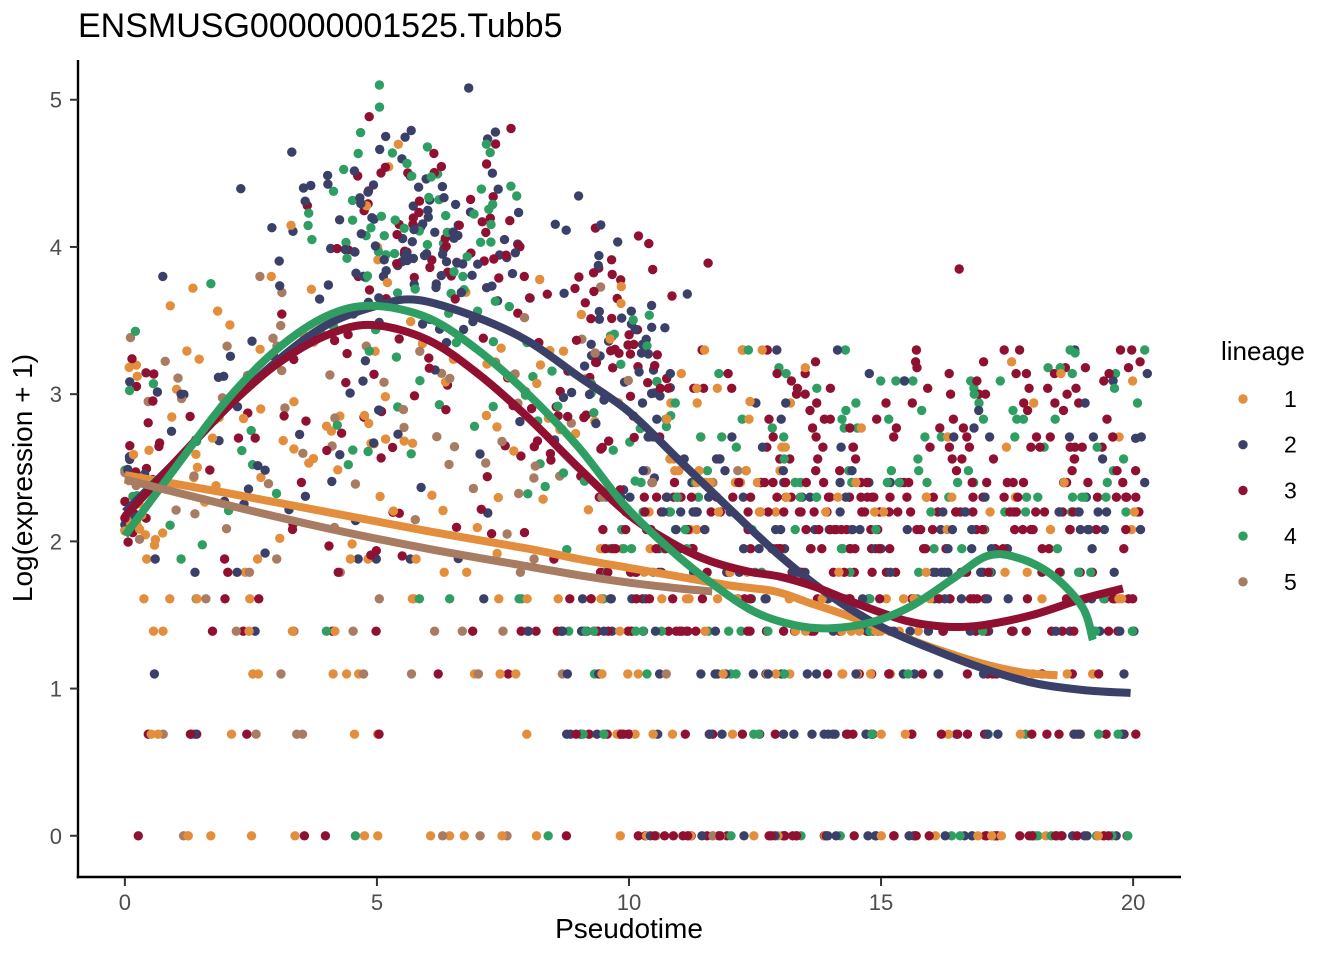 This screenshot has width=1344, height=960. I want to click on y-tick-label: 0, so click(56, 836).